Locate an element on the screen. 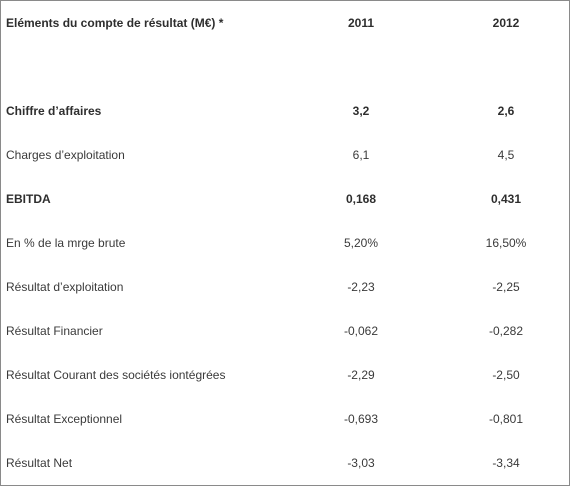  row-value-2012: 16,50% is located at coordinates (506, 243).